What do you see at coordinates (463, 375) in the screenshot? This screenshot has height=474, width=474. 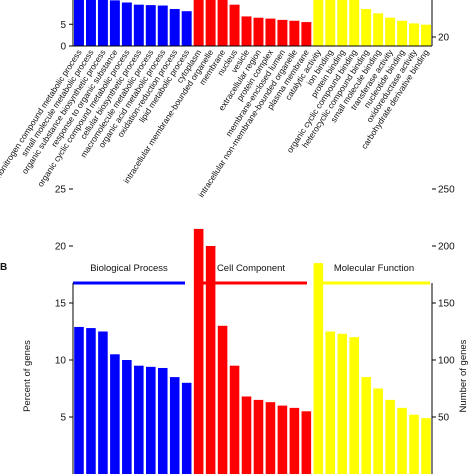 I see `panel-b-right-axis-title: Number of genes` at bounding box center [463, 375].